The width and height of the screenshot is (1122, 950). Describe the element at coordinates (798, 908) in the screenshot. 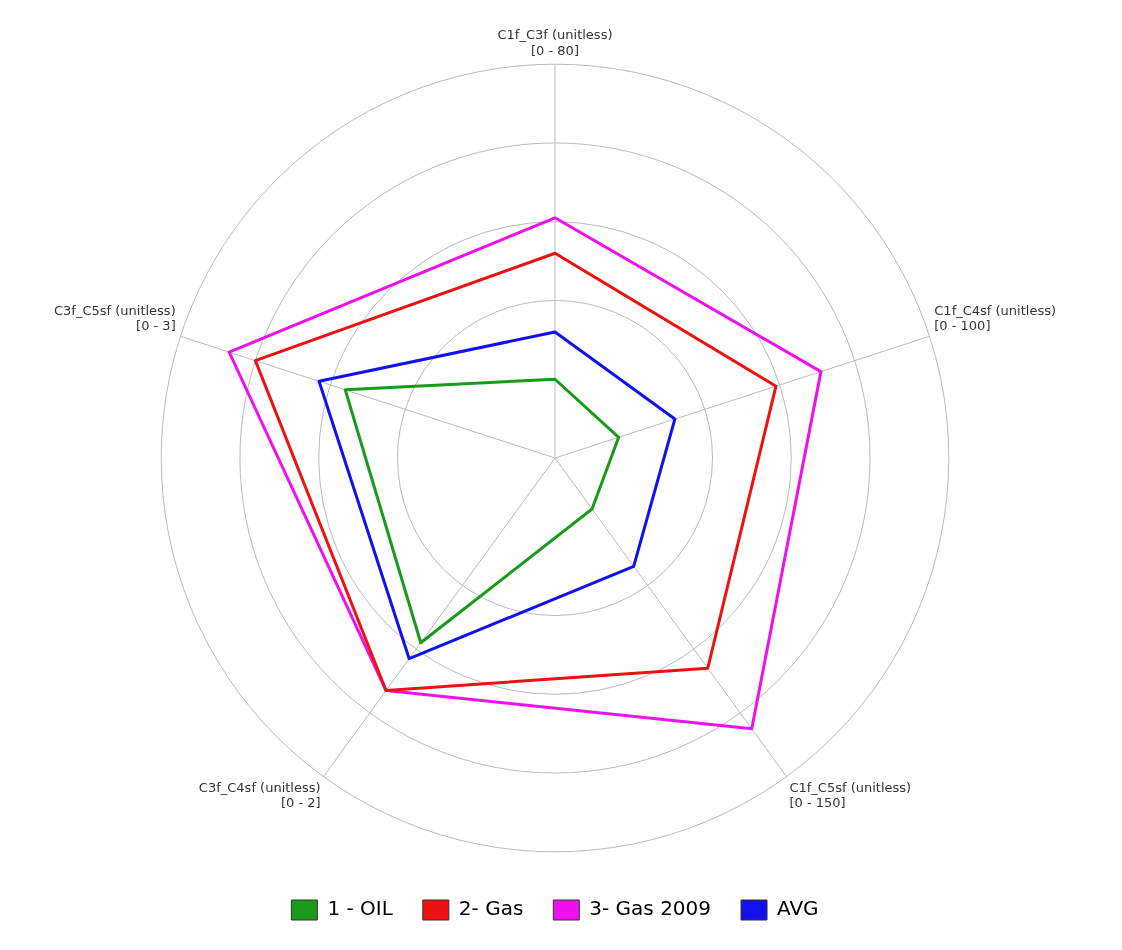

I see `legend-label: AVG` at that location.